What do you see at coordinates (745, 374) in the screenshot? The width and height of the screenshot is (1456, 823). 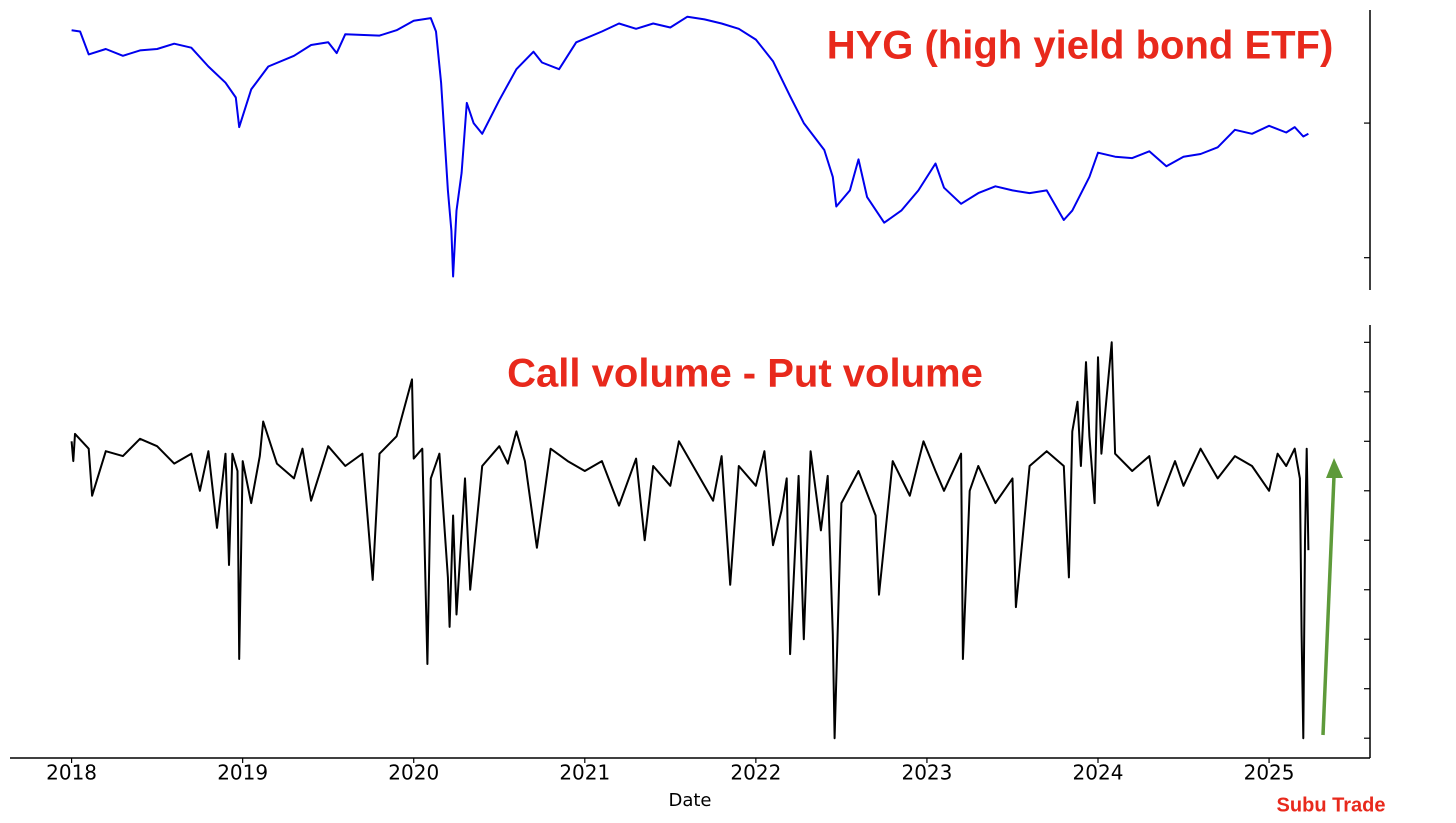 I see `bottom-title: Call volume - Put volume` at bounding box center [745, 374].